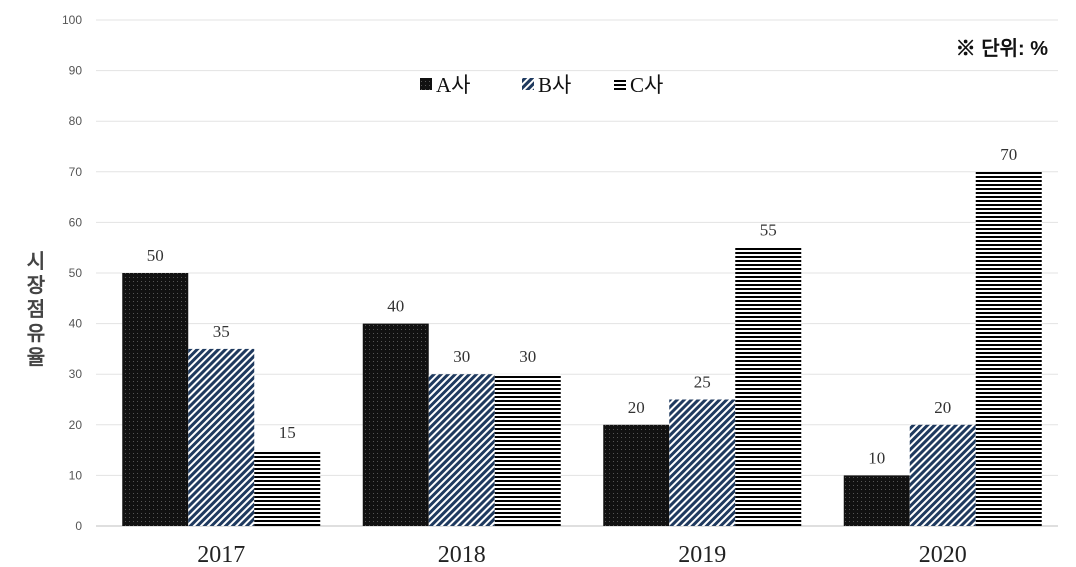 Image resolution: width=1076 pixels, height=567 pixels. I want to click on legend: A사 B사 C사, so click(541, 85).